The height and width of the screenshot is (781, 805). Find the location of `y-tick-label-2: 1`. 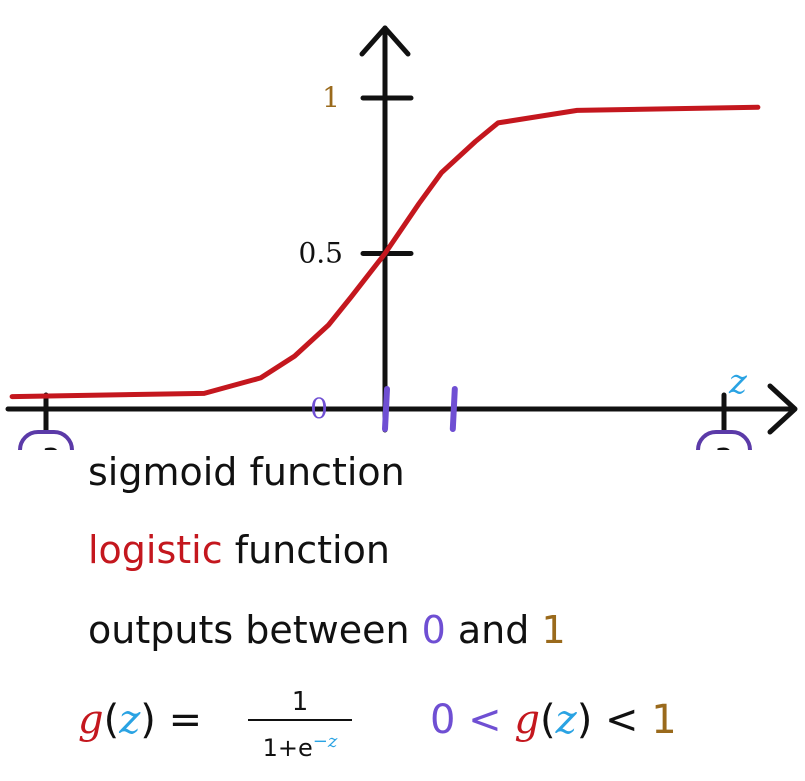

y-tick-label-2: 1 is located at coordinates (331, 97).